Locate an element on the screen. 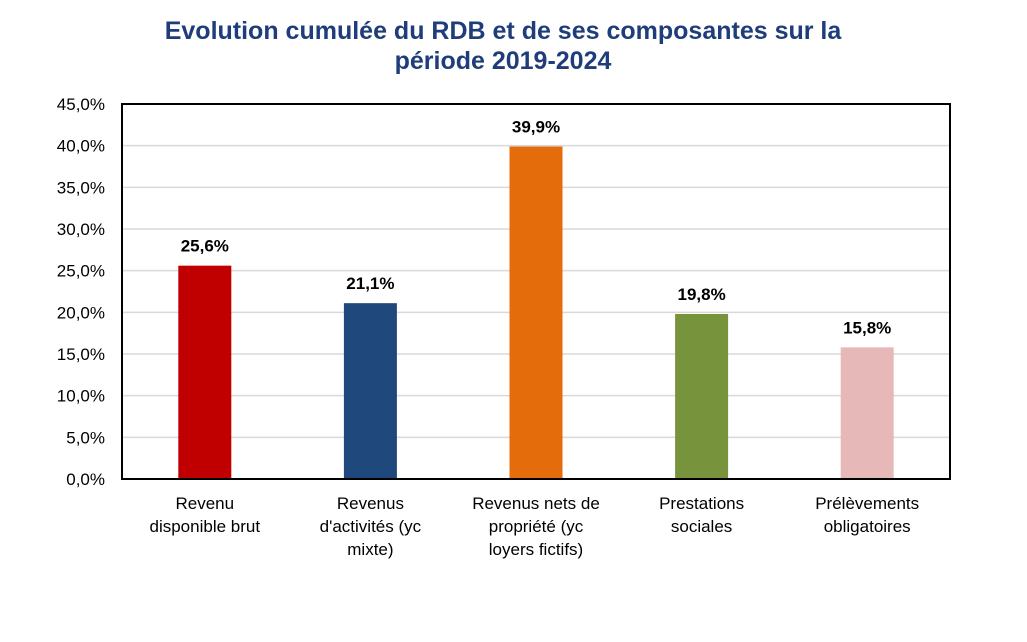 This screenshot has height=642, width=1027. y-tick-label: 40,0% is located at coordinates (81, 146).